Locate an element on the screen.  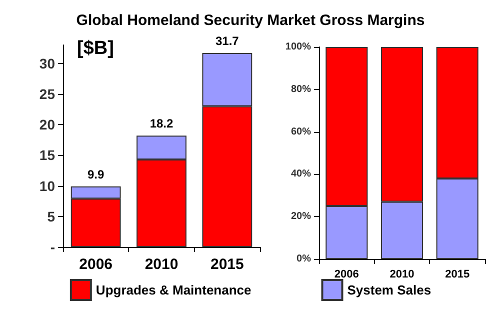
y-tick-label: 0% is located at coordinates (304, 259).